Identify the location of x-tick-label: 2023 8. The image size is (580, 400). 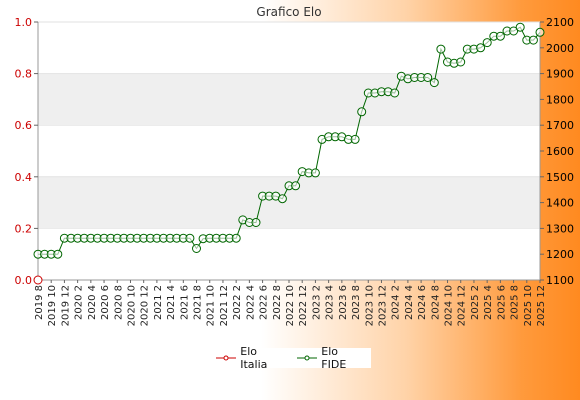
(356, 302).